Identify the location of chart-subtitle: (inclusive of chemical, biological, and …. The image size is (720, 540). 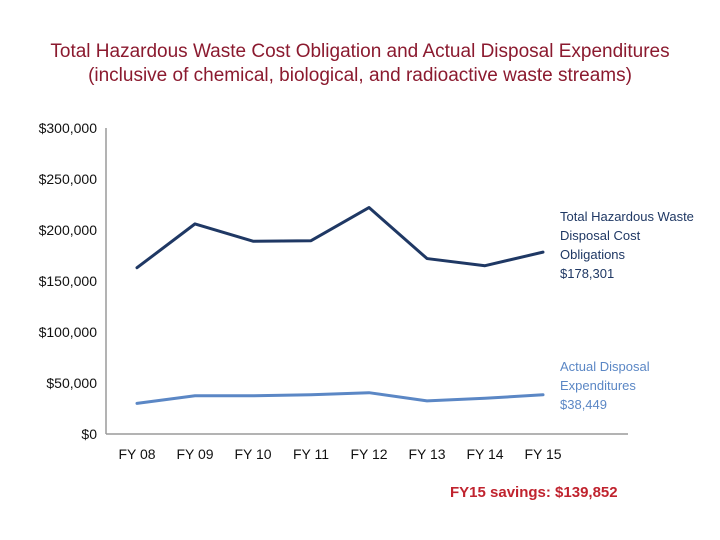
(360, 75).